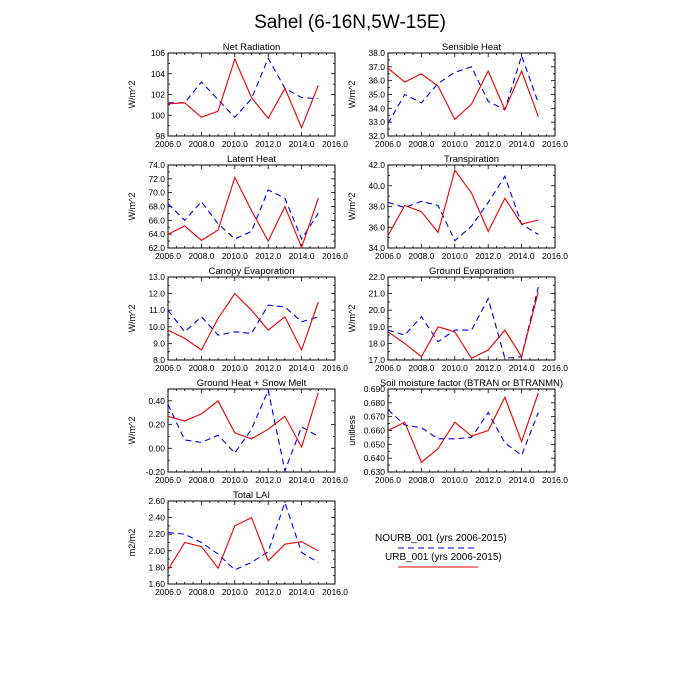 The height and width of the screenshot is (700, 700). I want to click on y-tick-label: 12.0, so click(156, 294).